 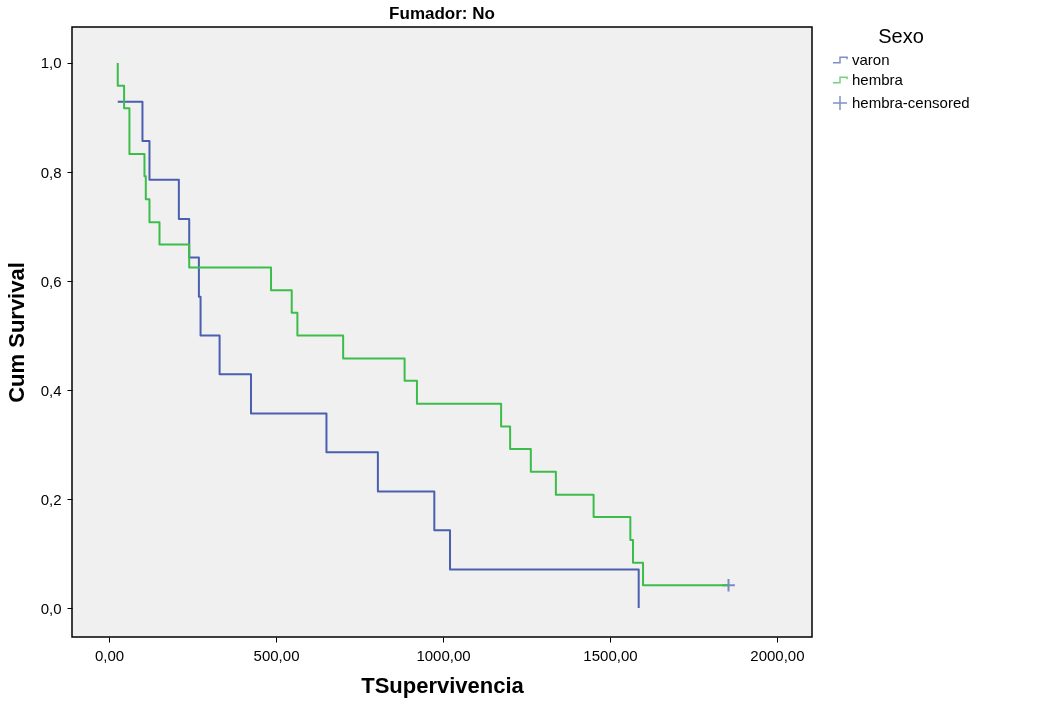 I want to click on x-tick-label: 0,00, so click(x=109, y=655).